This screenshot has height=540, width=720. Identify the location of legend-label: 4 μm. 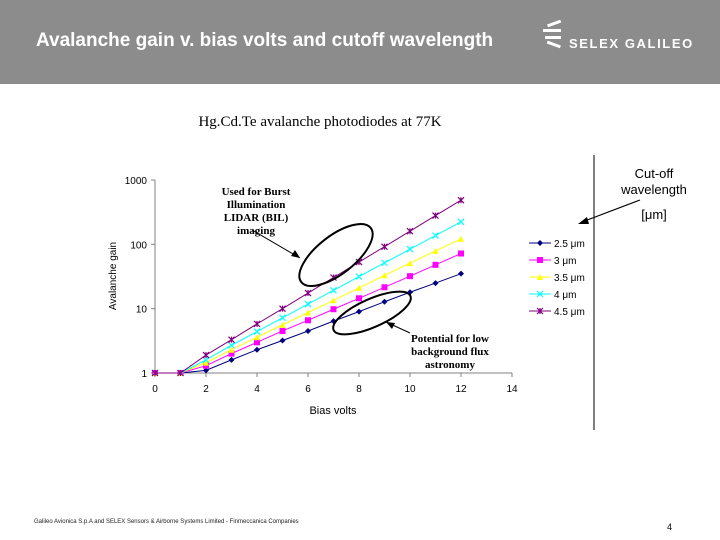
(565, 295).